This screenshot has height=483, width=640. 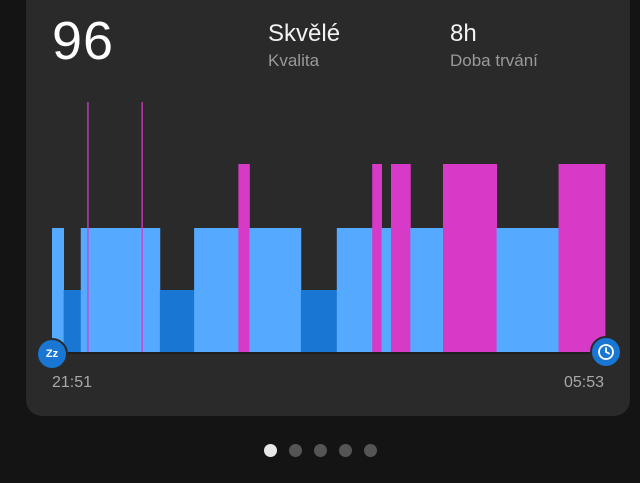 I want to click on duration-value: 8h, so click(x=463, y=33).